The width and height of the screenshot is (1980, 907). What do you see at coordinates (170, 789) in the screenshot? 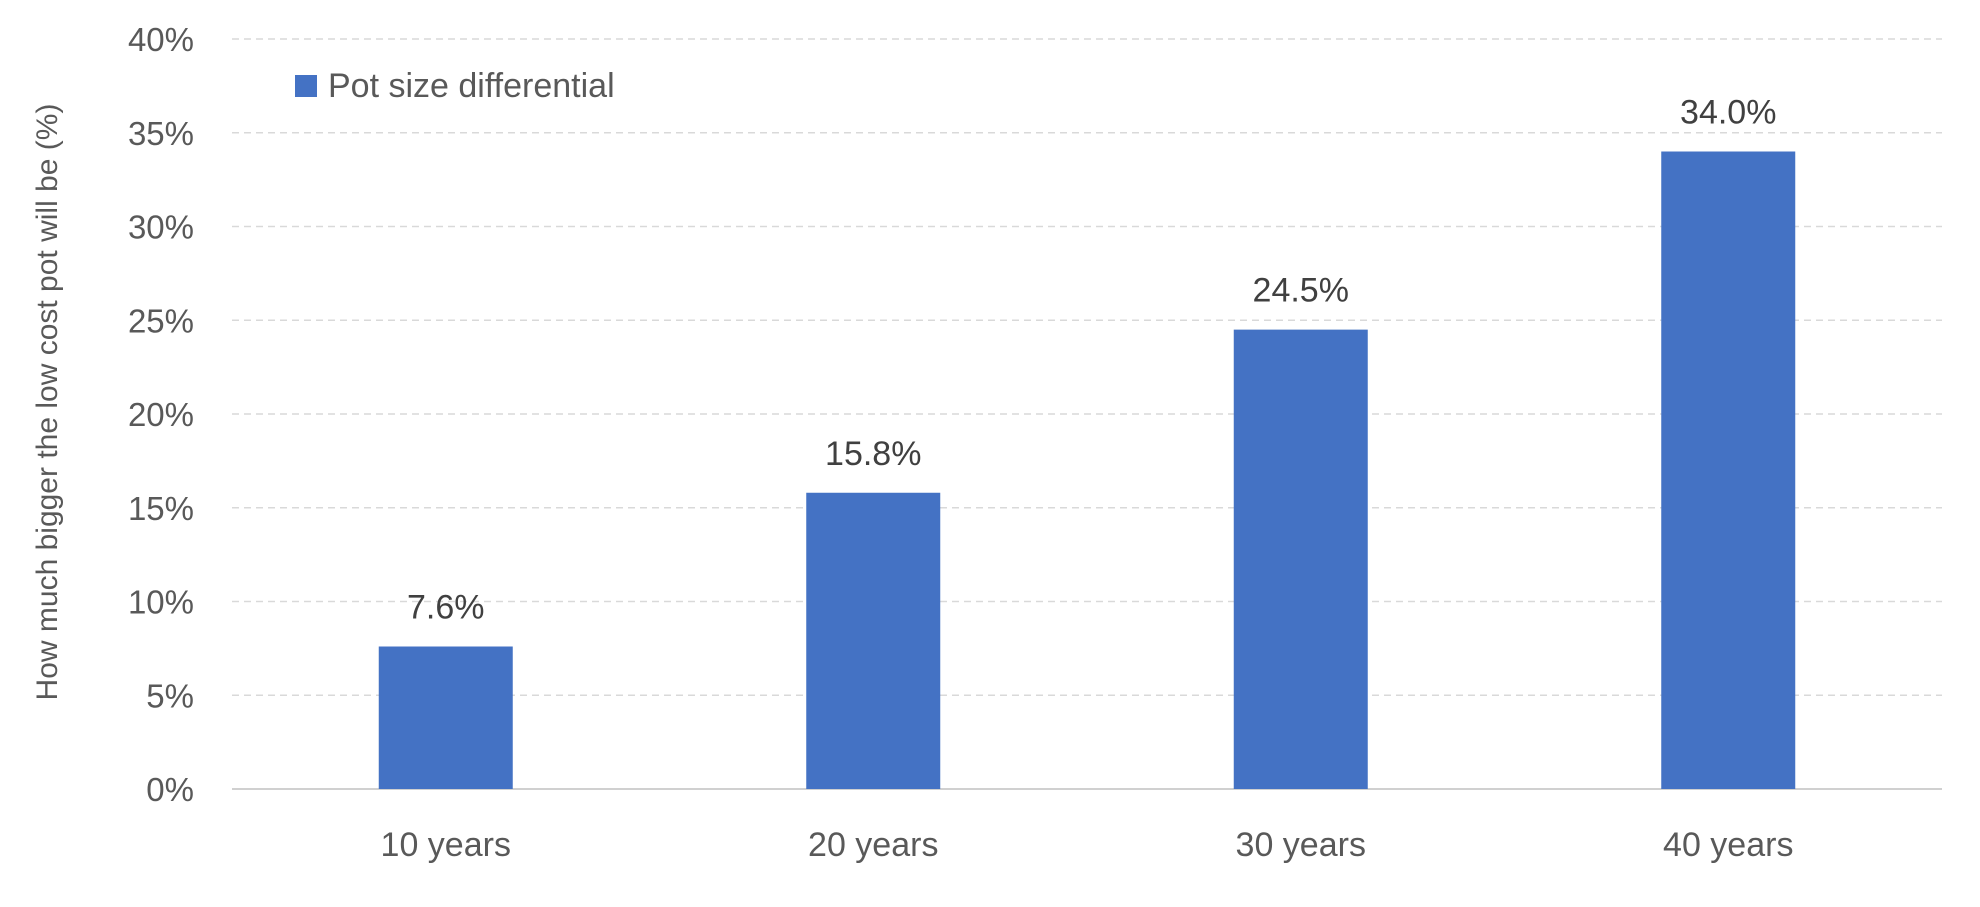
I see `y-tick-label: 0%` at bounding box center [170, 789].